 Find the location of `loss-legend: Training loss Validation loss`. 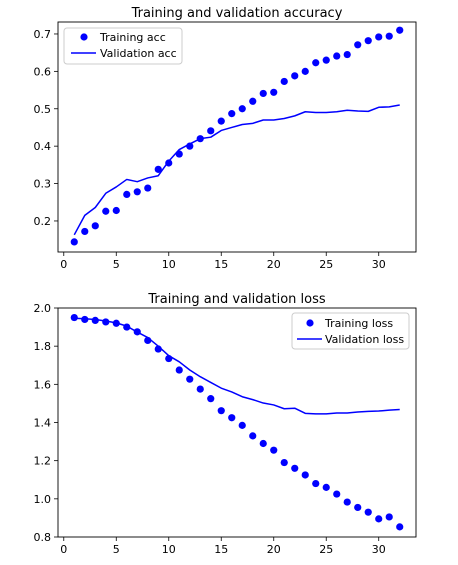

loss-legend: Training loss Validation loss is located at coordinates (350, 331).